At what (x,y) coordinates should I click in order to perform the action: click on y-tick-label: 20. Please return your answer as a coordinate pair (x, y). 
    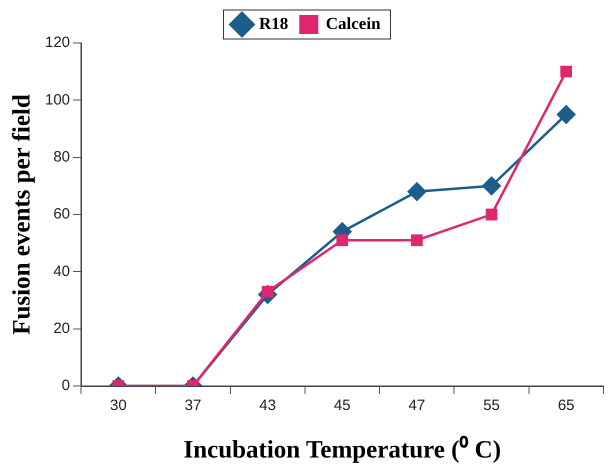
    Looking at the image, I should click on (61, 328).